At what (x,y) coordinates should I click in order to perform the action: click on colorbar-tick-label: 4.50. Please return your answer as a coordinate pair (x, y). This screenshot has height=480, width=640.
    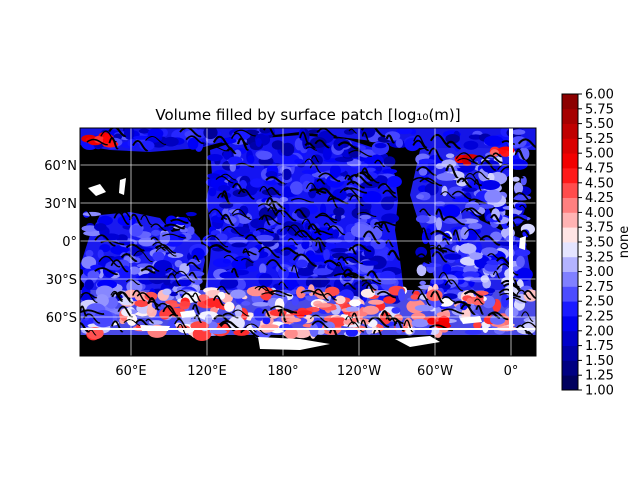
    Looking at the image, I should click on (599, 183).